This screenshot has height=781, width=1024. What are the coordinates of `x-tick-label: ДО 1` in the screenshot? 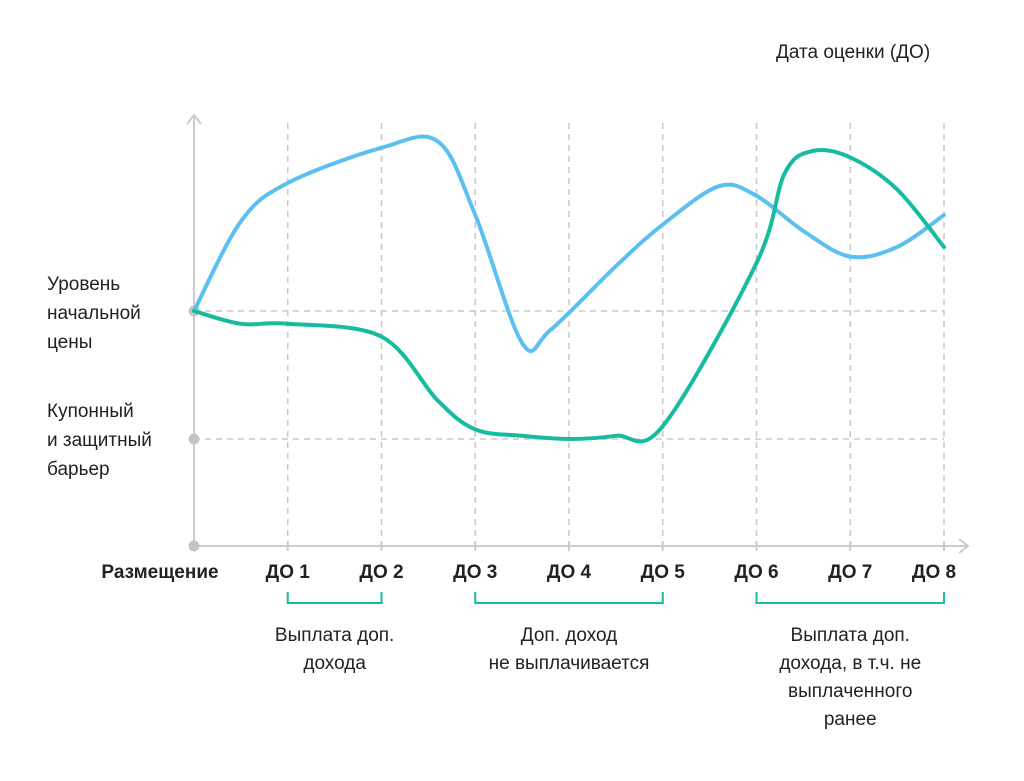 It's located at (287, 572).